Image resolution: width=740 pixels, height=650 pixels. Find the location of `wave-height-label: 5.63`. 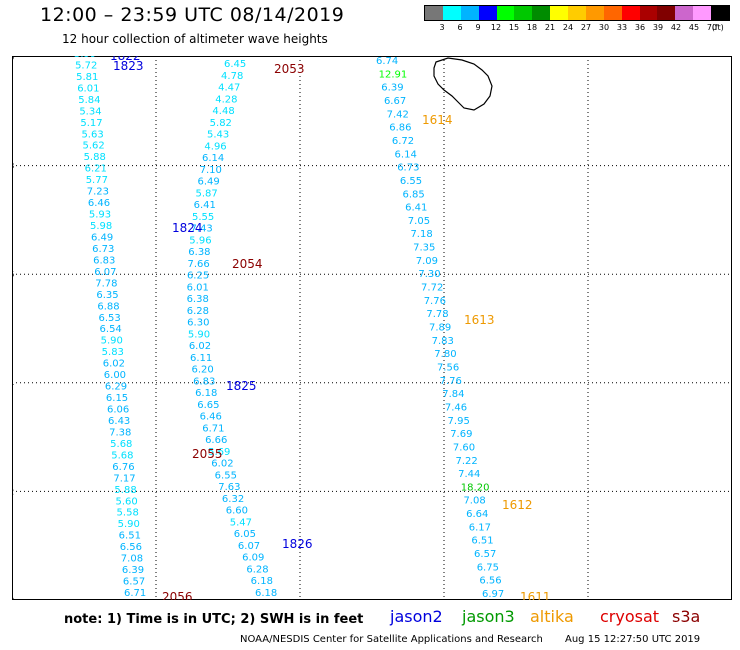

wave-height-label: 5.63 is located at coordinates (92, 134).